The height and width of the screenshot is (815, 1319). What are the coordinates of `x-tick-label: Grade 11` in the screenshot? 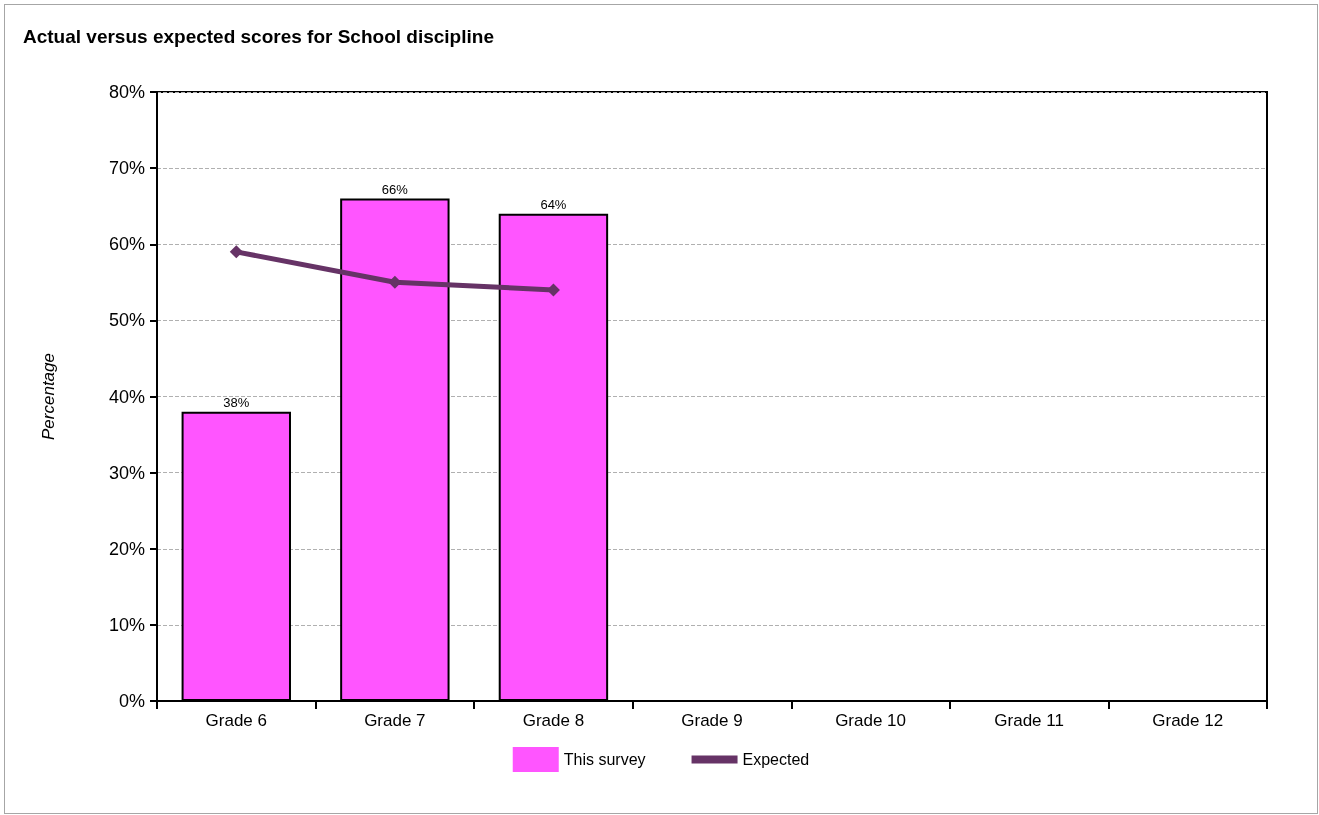 It's located at (1029, 720).